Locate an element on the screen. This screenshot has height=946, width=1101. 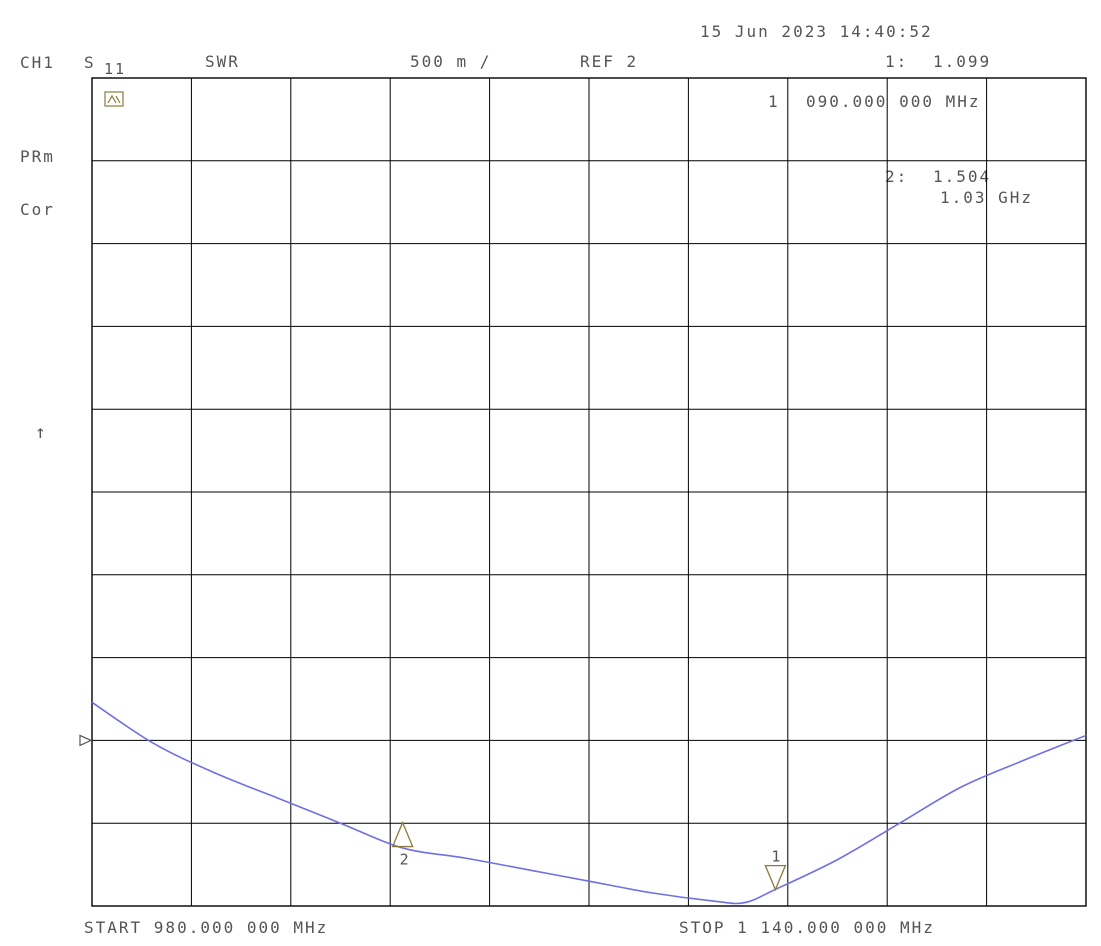
s-parameter-label: S is located at coordinates (90, 62).